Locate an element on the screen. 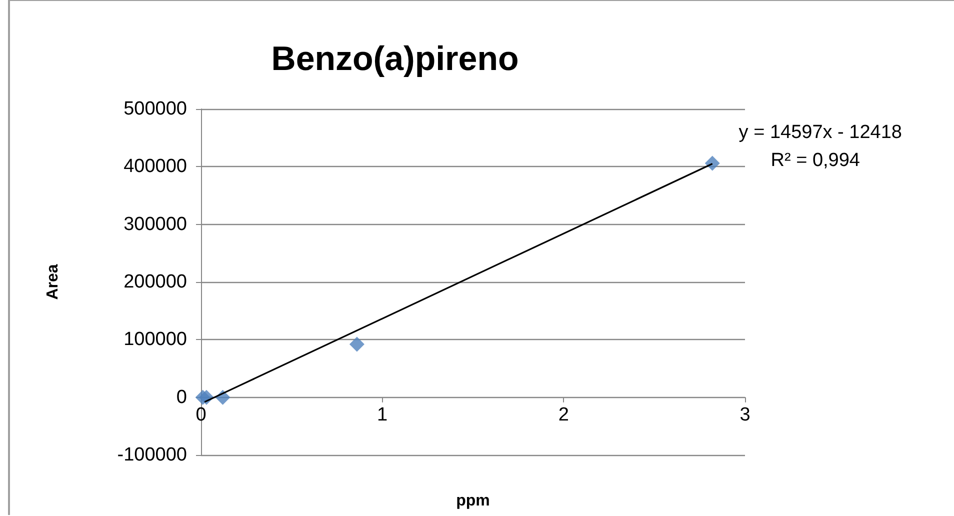 Image resolution: width=954 pixels, height=516 pixels. x-axis-title: ppm is located at coordinates (473, 501).